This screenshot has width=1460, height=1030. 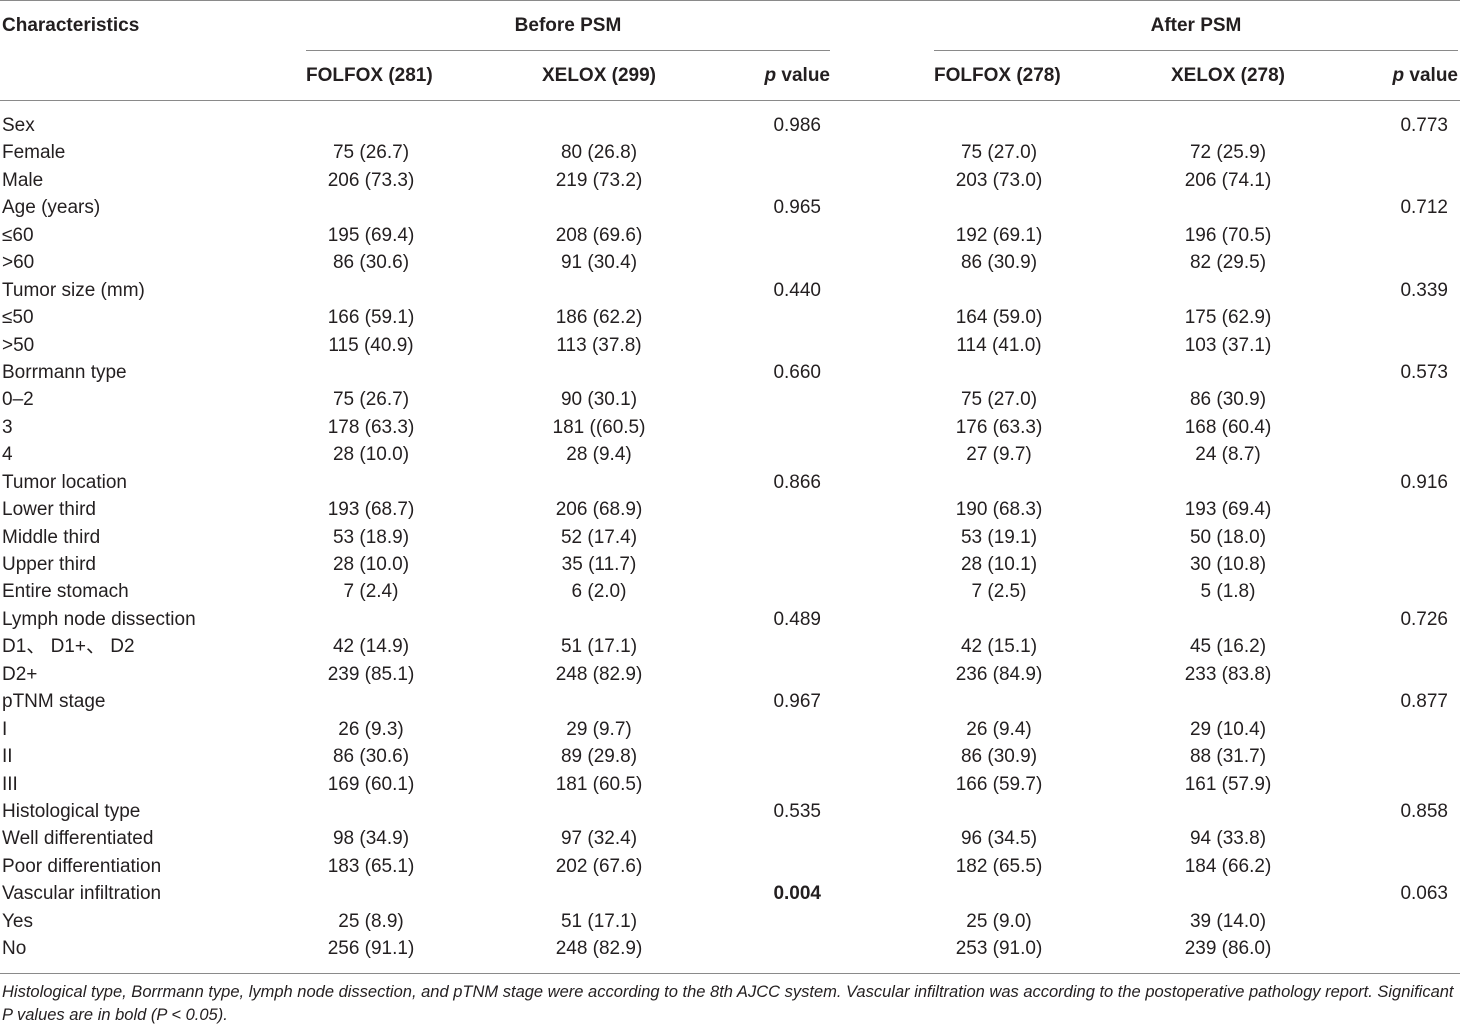 What do you see at coordinates (54, 702) in the screenshot?
I see `row-label: pTNM stage` at bounding box center [54, 702].